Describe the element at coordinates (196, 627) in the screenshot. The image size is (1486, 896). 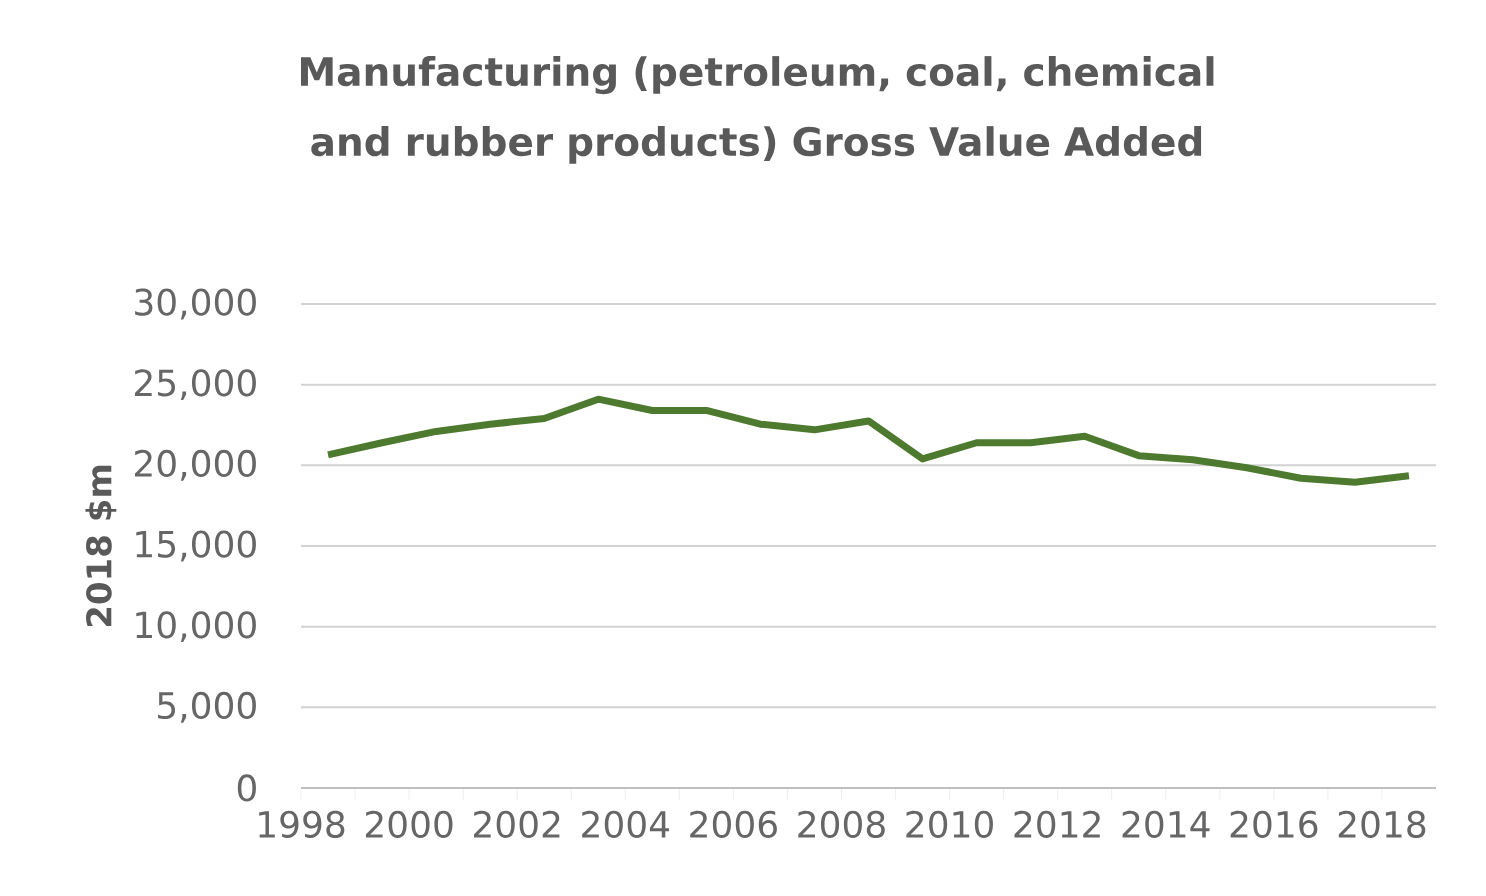
I see `y-tick-label: 10,000` at that location.